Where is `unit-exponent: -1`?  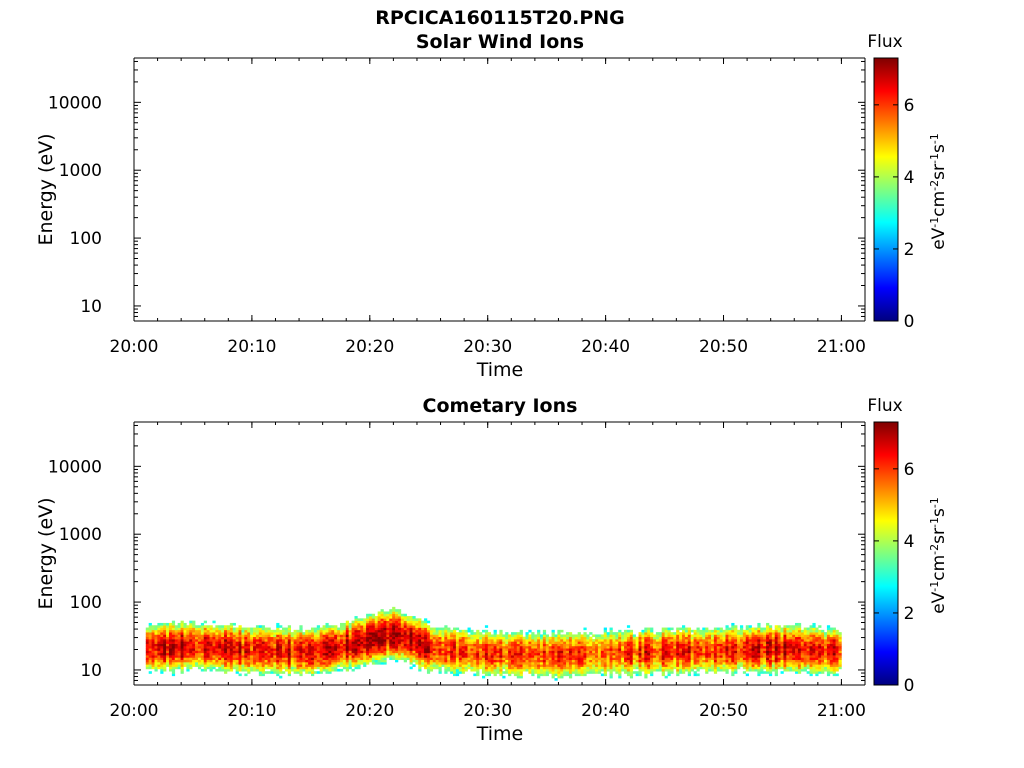 unit-exponent: -1 is located at coordinates (934, 138).